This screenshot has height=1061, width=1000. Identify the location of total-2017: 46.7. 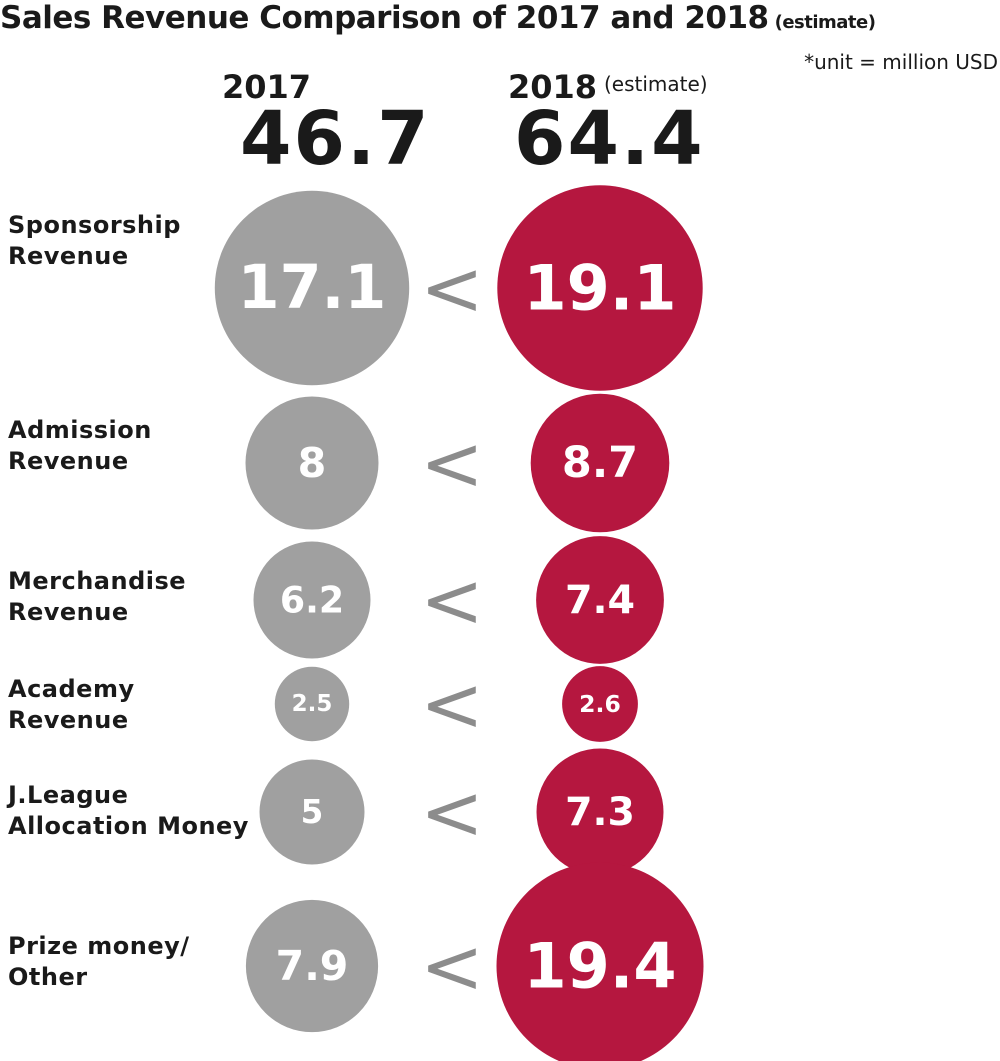
(335, 139).